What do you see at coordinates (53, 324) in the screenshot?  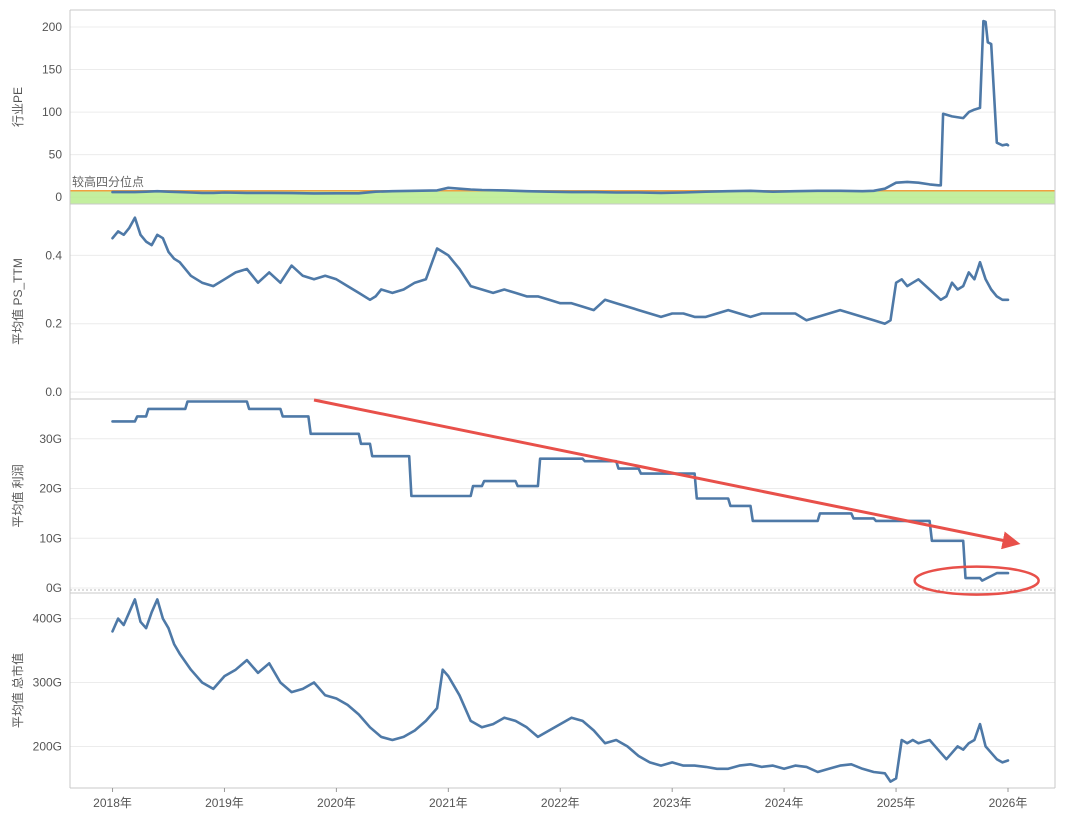 I see `y-tick-label-ps: 0.2` at bounding box center [53, 324].